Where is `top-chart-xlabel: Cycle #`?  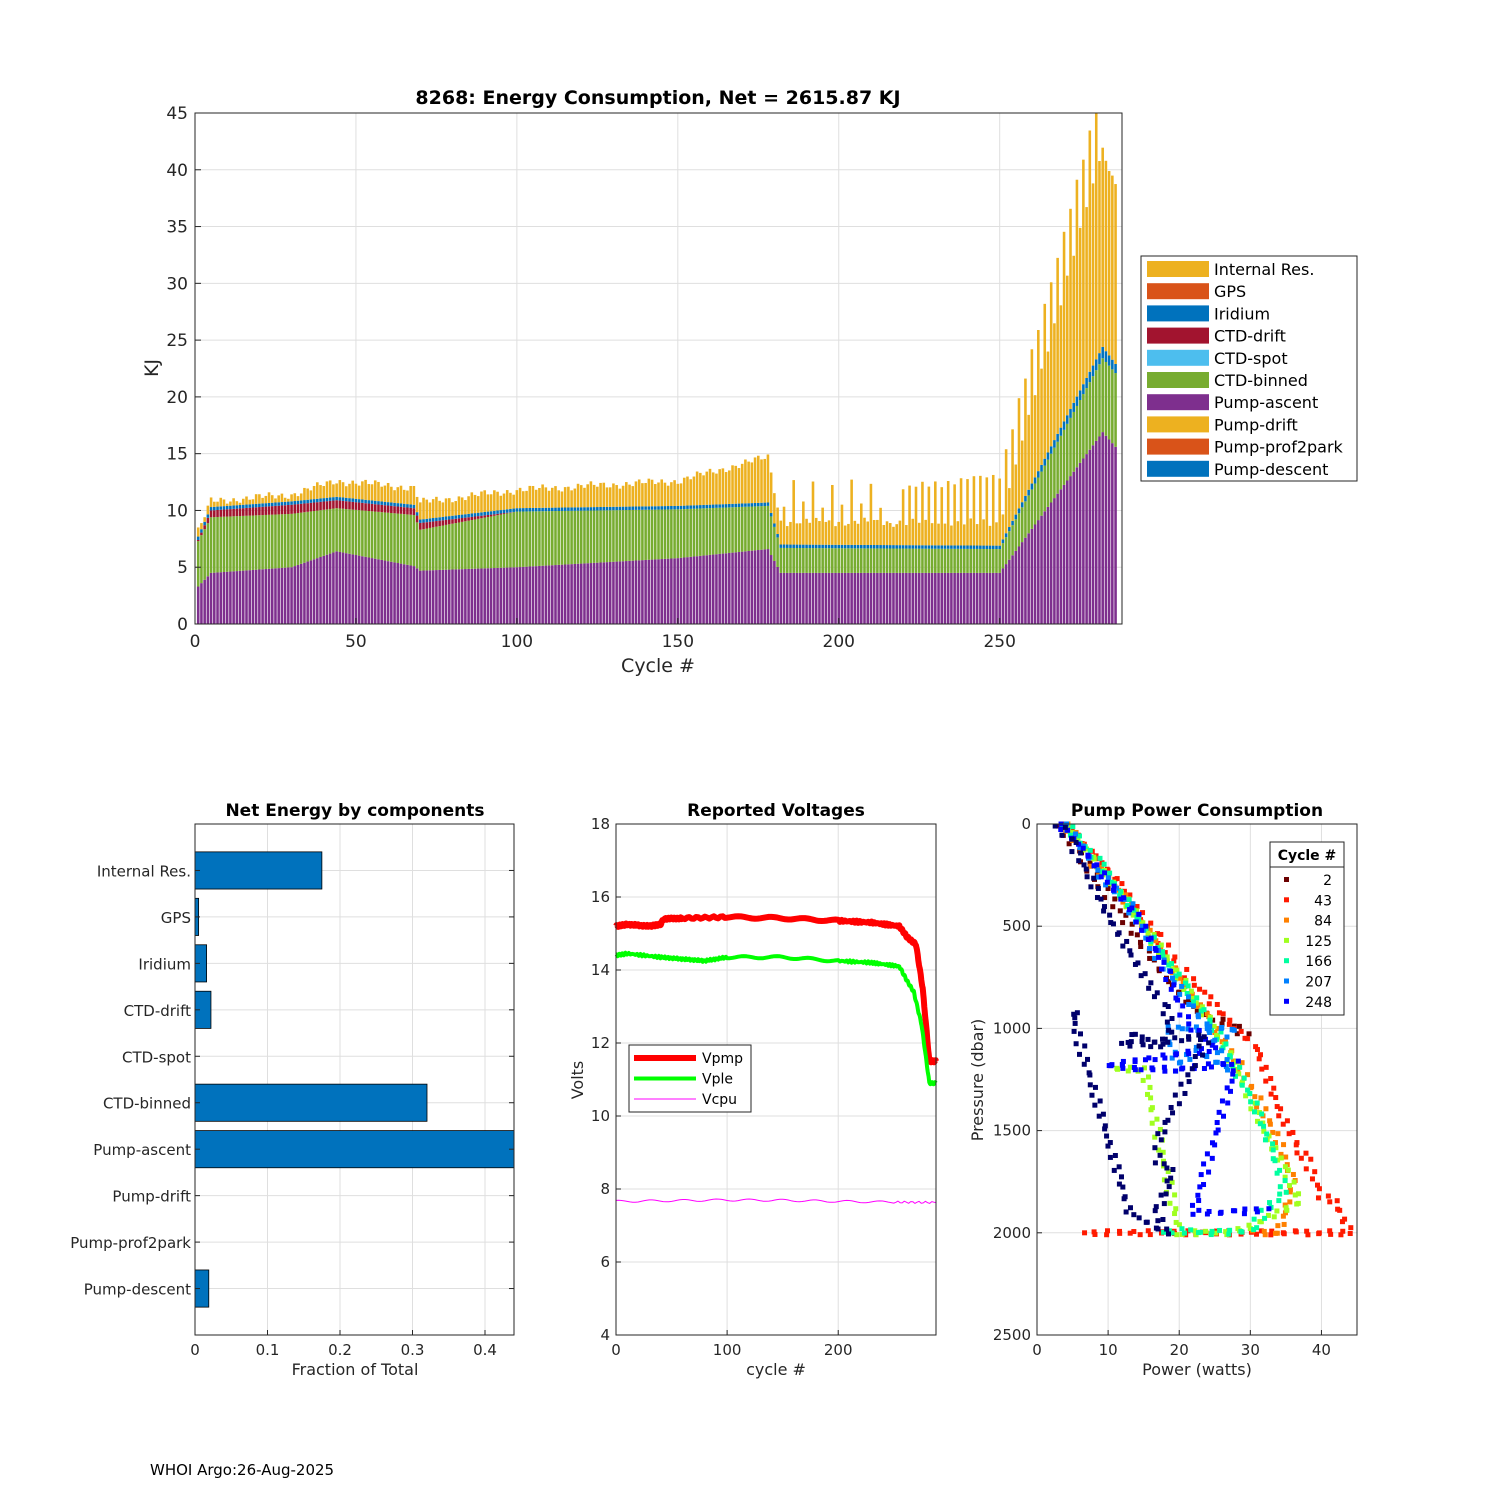
top-chart-xlabel: Cycle # is located at coordinates (658, 666).